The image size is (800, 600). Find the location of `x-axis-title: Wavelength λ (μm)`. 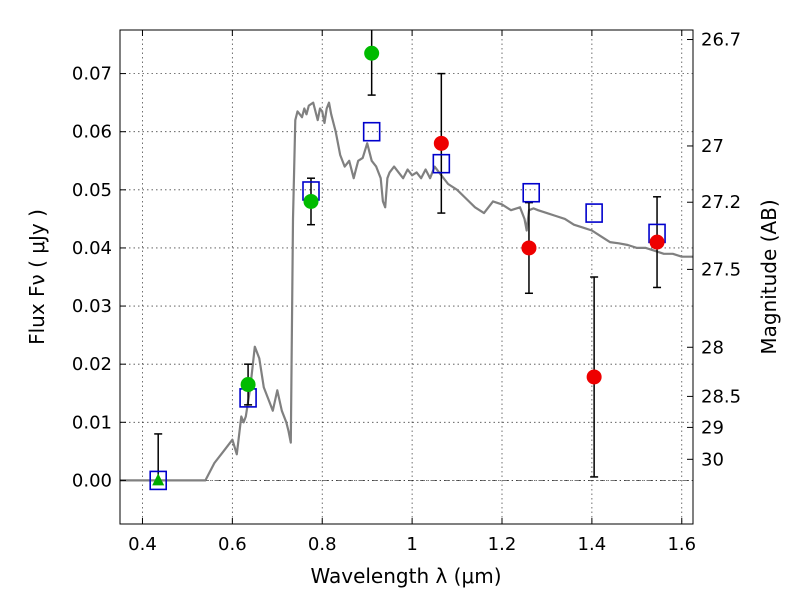

x-axis-title: Wavelength λ (μm) is located at coordinates (405, 576).